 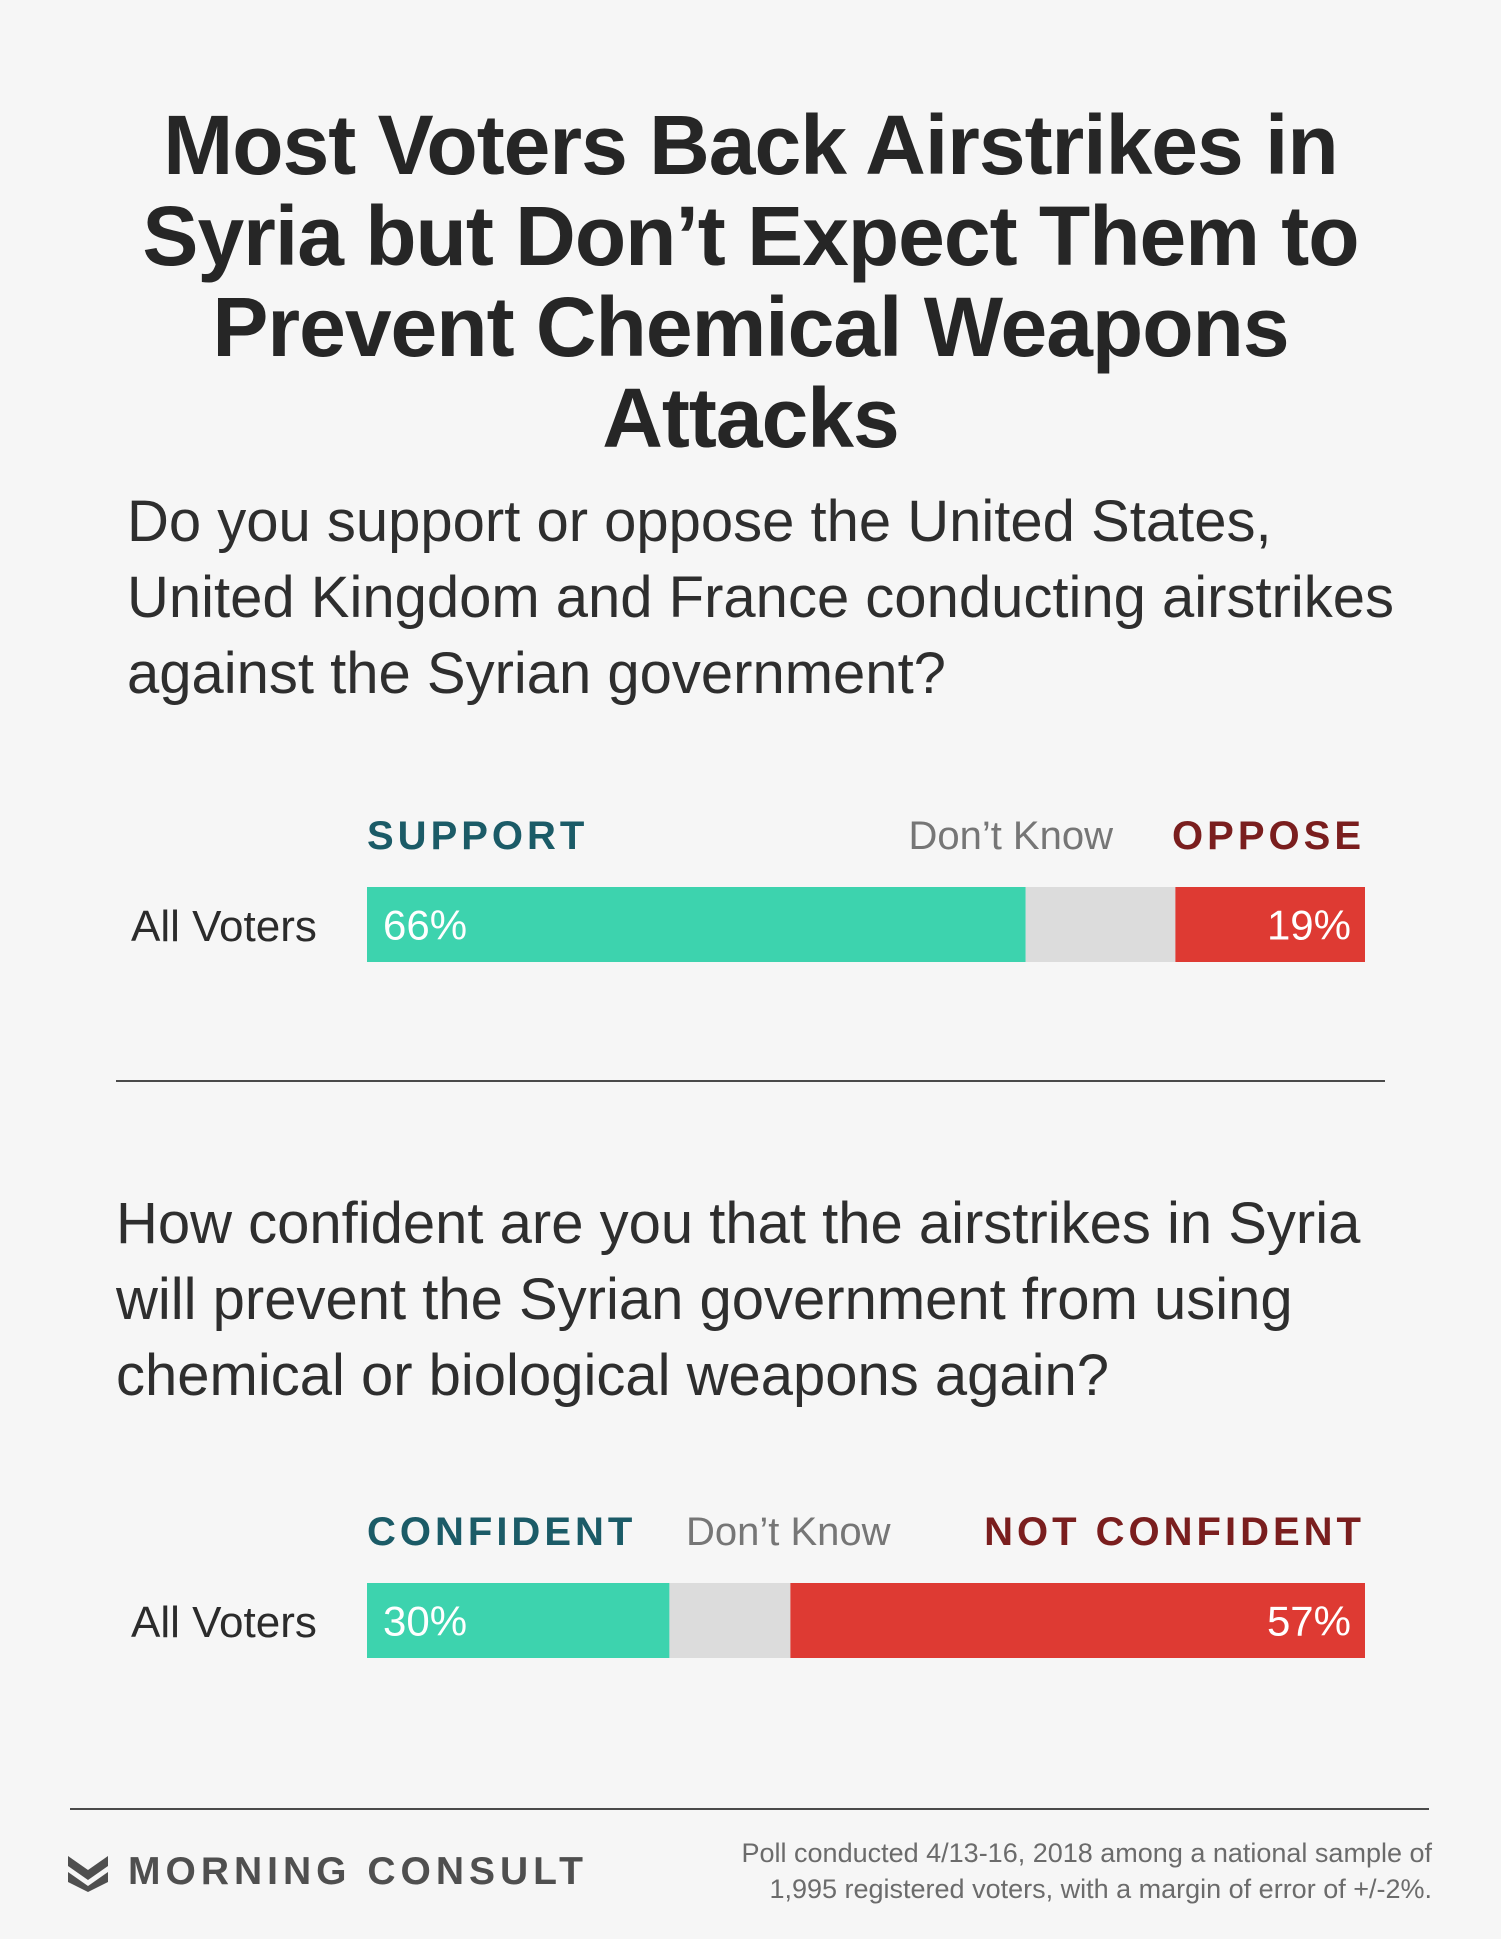 I want to click on row-label-all-voters-1: All Voters, so click(x=224, y=926).